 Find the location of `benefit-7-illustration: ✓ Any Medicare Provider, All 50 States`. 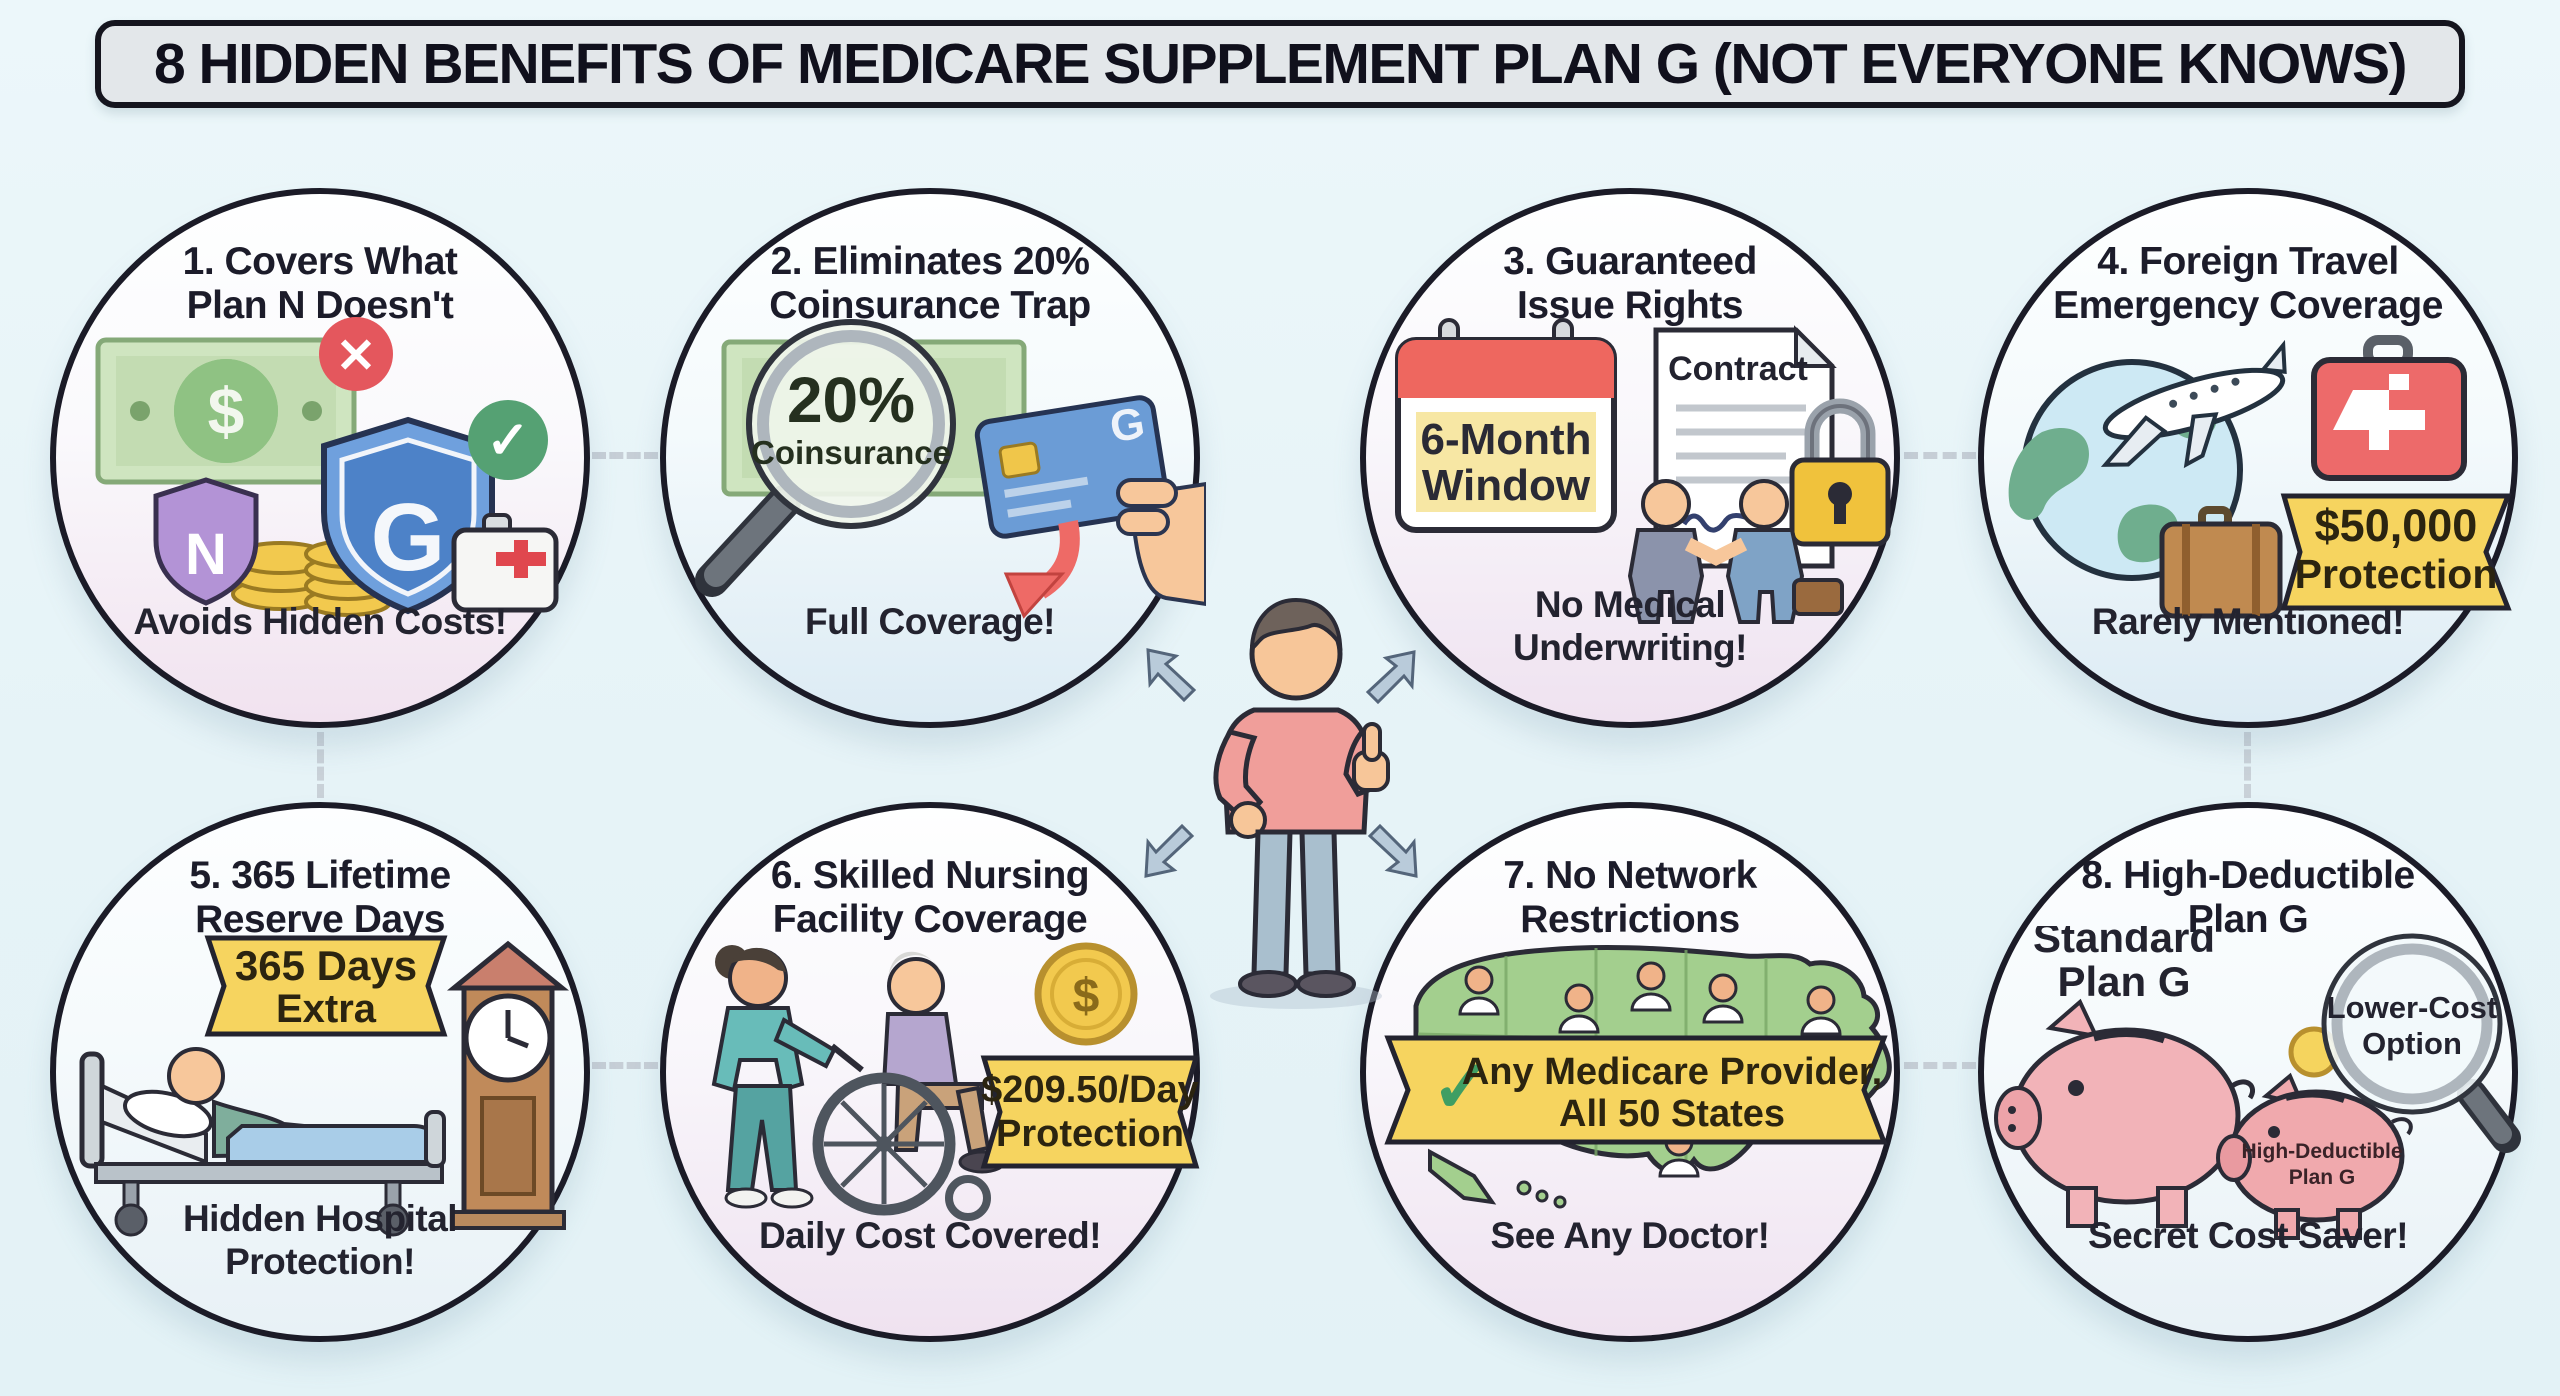

benefit-7-illustration: ✓ Any Medicare Provider, All 50 States is located at coordinates (1638, 1077).